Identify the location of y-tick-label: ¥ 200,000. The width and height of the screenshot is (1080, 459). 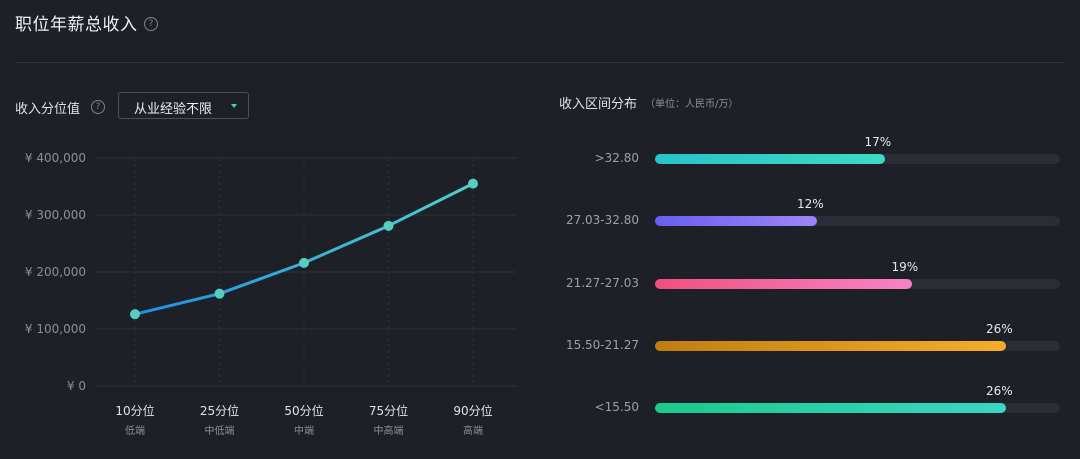
(55, 272).